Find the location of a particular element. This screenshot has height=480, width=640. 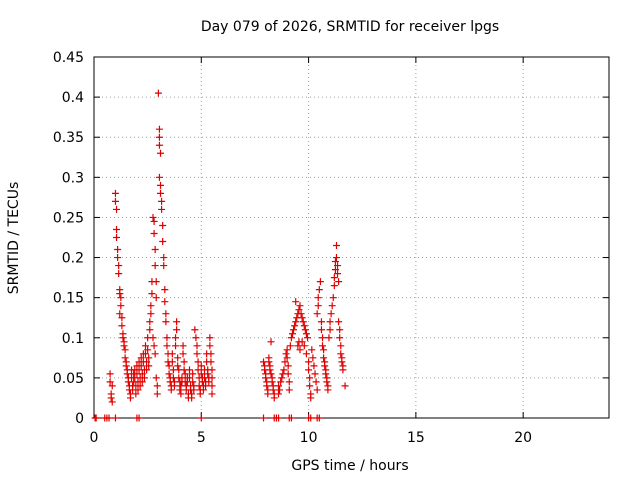

y-tick-label: 0.35 is located at coordinates (68, 138).